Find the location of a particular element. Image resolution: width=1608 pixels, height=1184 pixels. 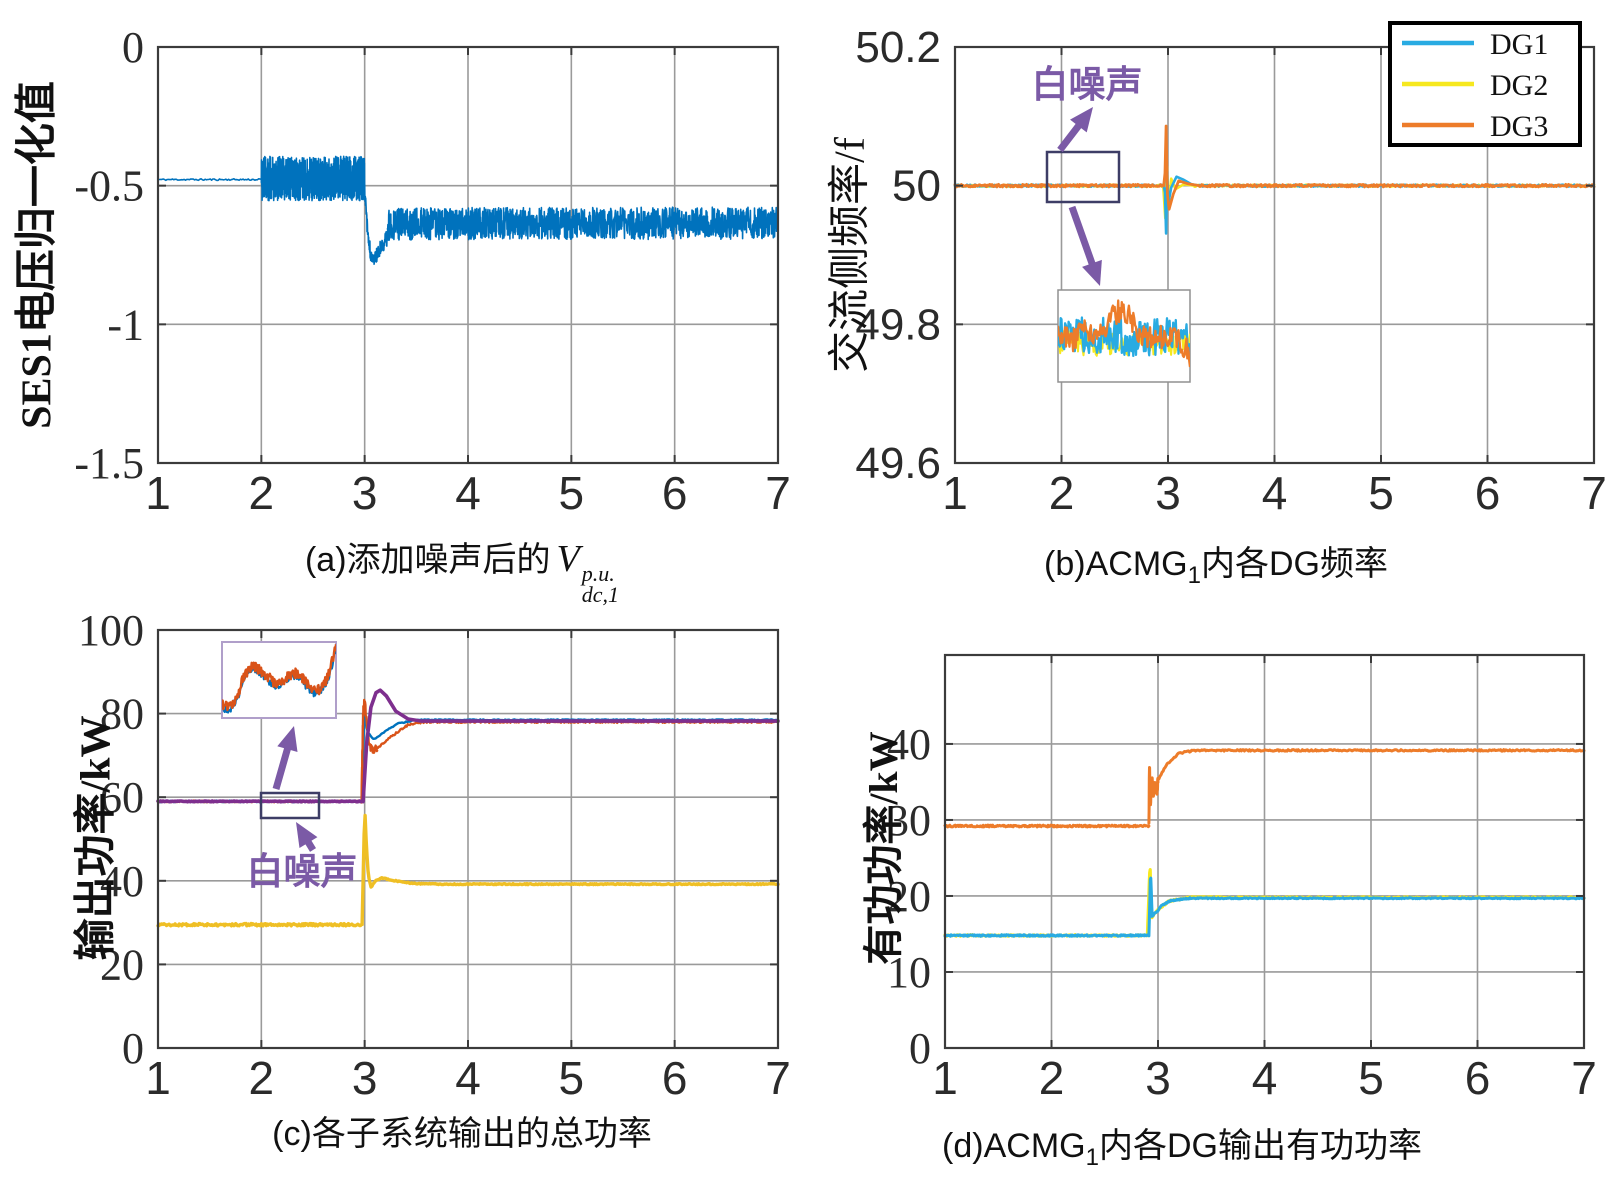

y-tick-label: -1.5 is located at coordinates (109, 463).